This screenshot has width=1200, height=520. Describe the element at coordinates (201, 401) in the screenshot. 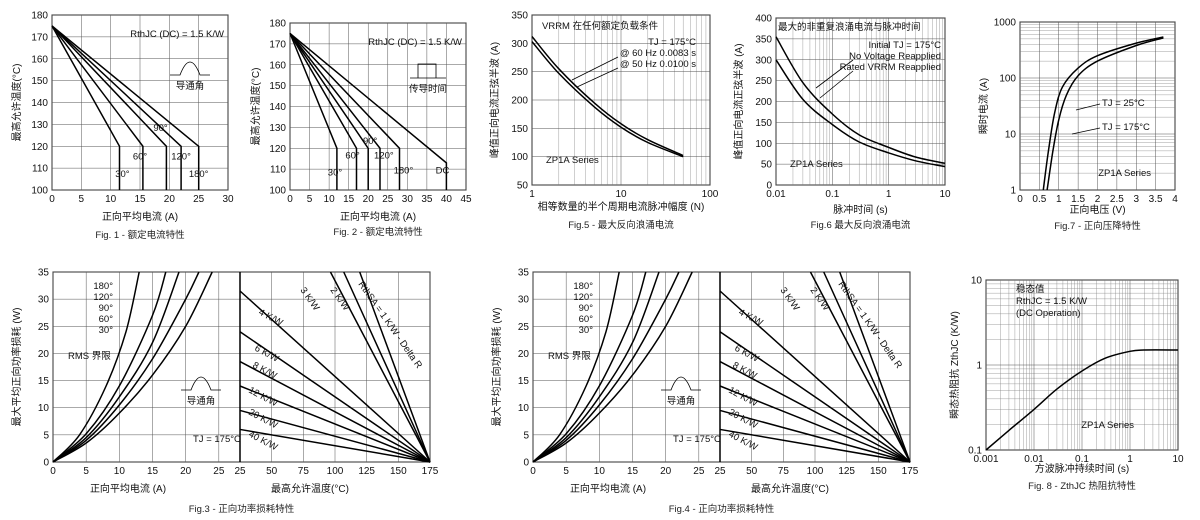

I see `pulse-inset-label: 导通角` at that location.